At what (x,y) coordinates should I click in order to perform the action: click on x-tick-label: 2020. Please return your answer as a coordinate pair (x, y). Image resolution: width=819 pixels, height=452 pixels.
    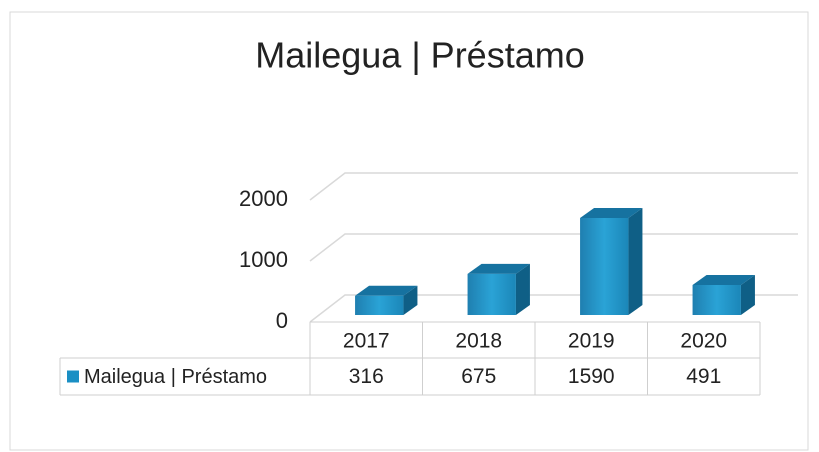
    Looking at the image, I should click on (703, 341).